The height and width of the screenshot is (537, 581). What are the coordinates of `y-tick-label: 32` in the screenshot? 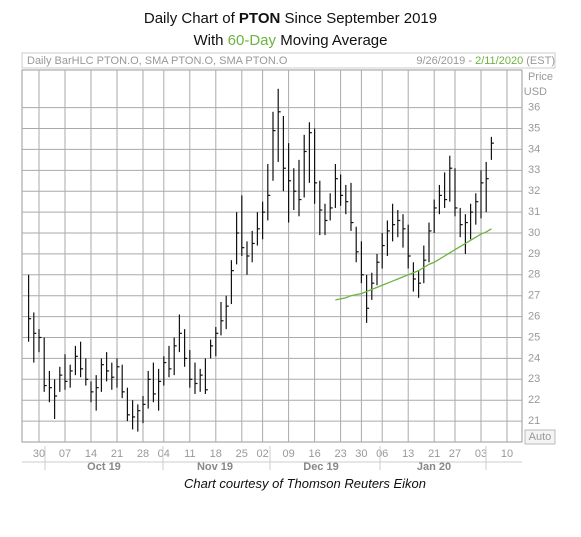 It's located at (534, 191).